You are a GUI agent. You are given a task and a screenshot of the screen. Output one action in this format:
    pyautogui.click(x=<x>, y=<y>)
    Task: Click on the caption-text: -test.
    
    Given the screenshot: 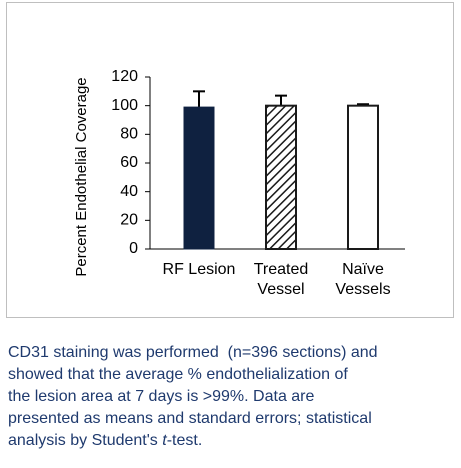 What is the action you would take?
    pyautogui.click(x=184, y=440)
    